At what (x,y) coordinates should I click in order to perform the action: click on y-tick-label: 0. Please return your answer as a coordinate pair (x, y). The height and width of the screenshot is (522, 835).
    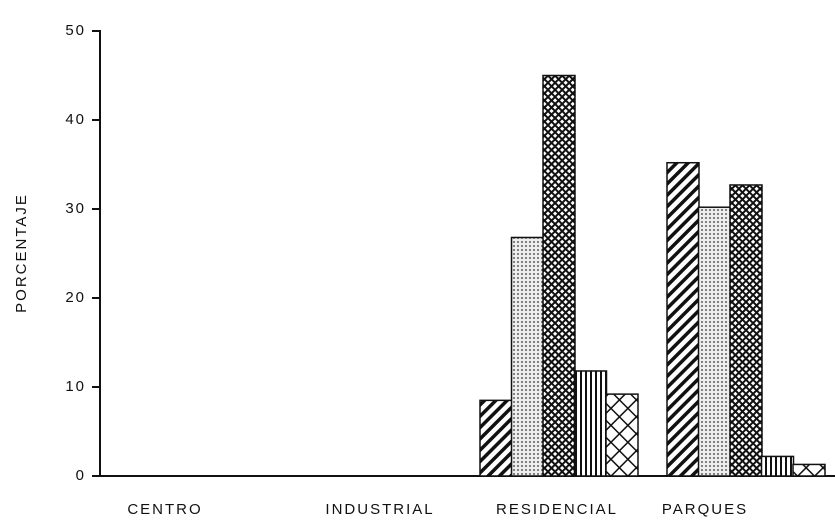
    Looking at the image, I should click on (81, 475).